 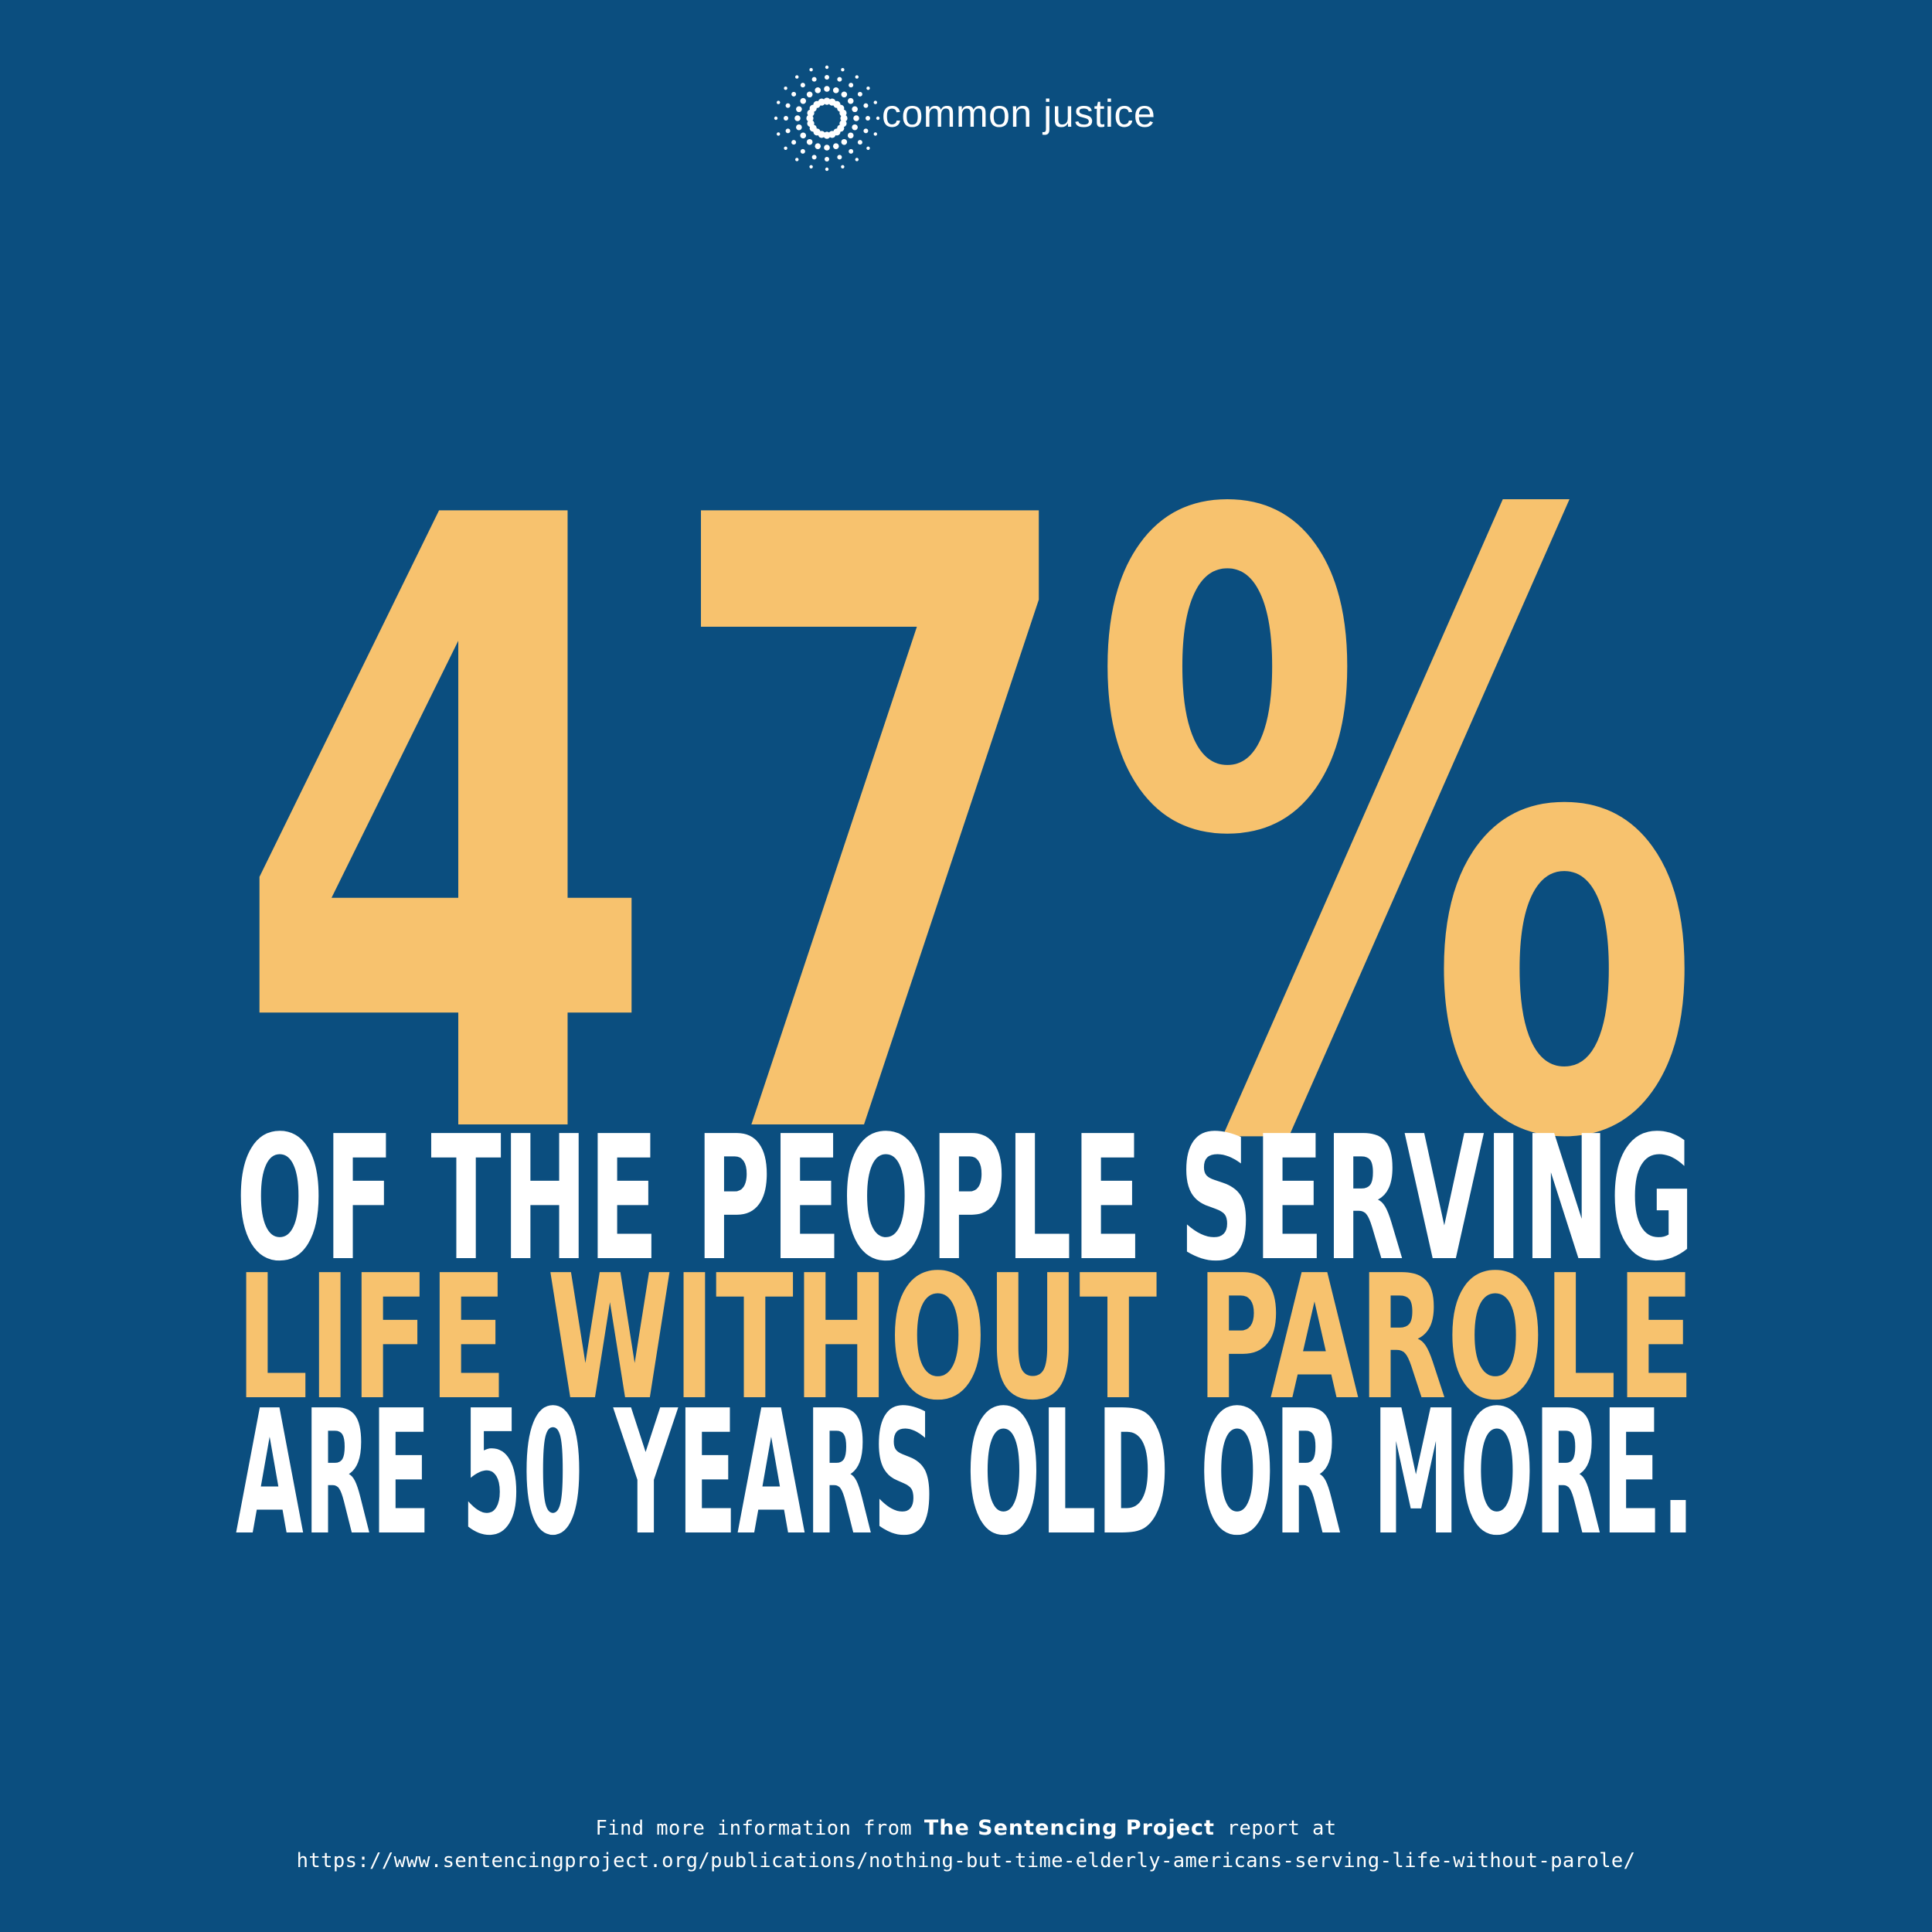 What do you see at coordinates (827, 119) in the screenshot?
I see `starburst-dots-icon` at bounding box center [827, 119].